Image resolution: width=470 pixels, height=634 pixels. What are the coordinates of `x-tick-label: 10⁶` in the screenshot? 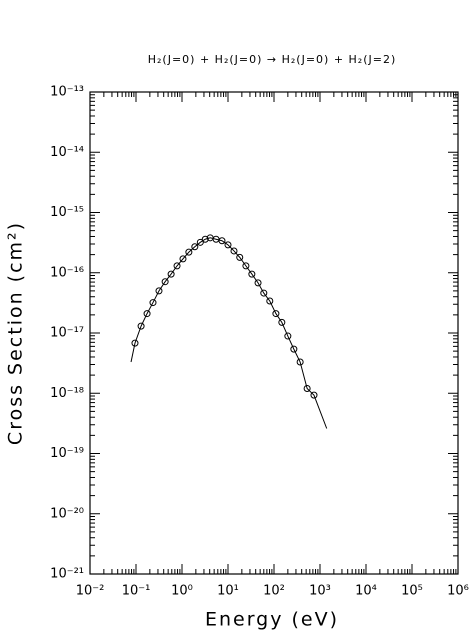 It's located at (458, 591).